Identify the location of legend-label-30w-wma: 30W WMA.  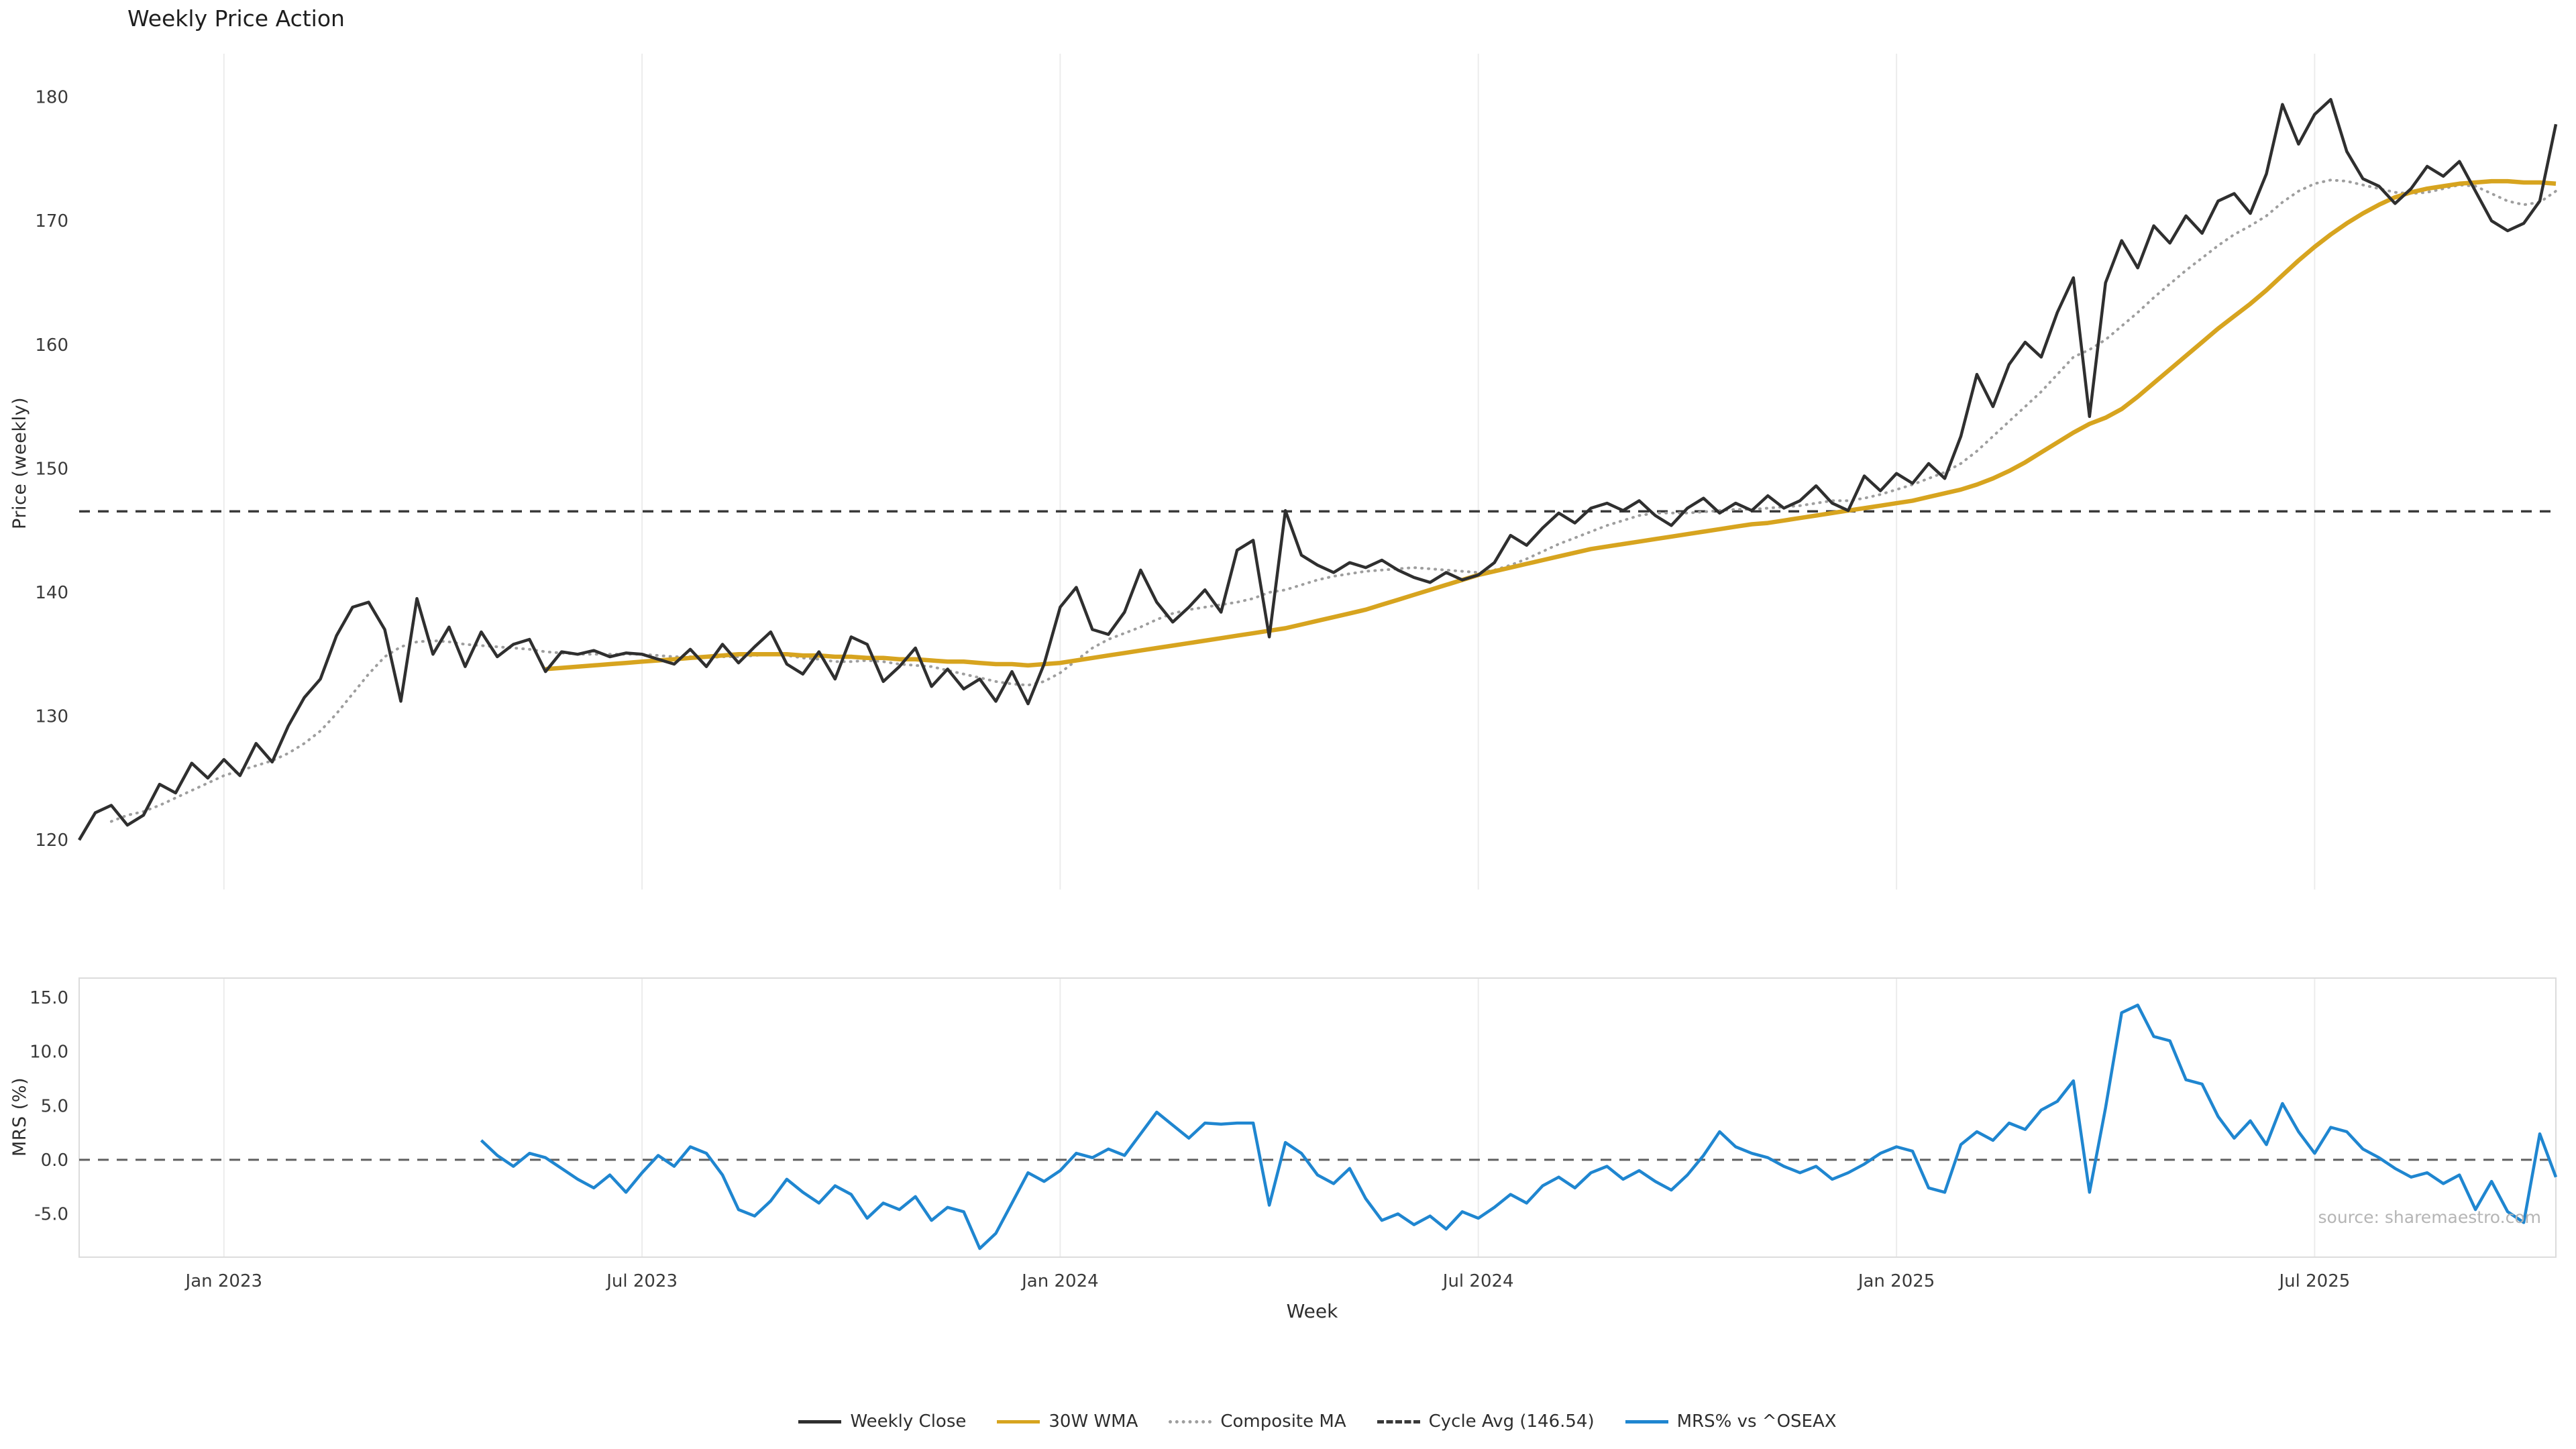
(1093, 1421).